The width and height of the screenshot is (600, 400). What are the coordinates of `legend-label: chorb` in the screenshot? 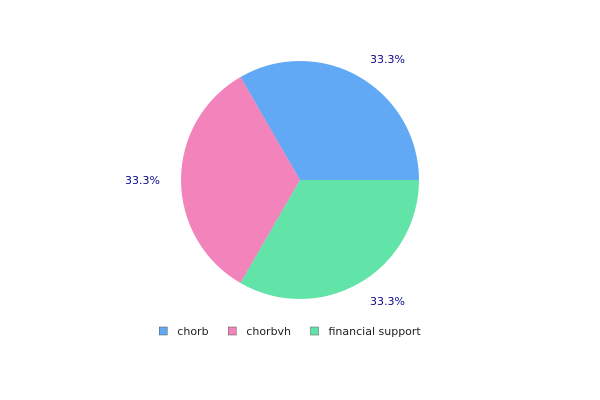 It's located at (192, 331).